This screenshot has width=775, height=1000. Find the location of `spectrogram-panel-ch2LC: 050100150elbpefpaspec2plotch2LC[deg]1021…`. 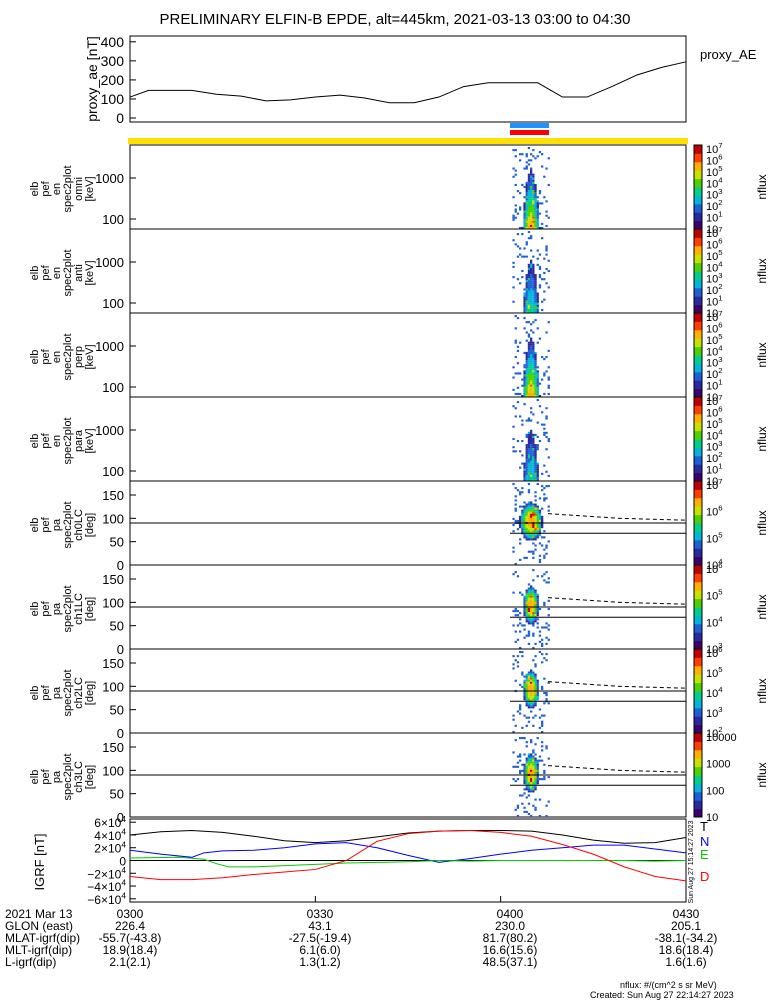

spectrogram-panel-ch2LC: 050100150elbpefpaspec2plotch2LC[deg]1021… is located at coordinates (399, 693).